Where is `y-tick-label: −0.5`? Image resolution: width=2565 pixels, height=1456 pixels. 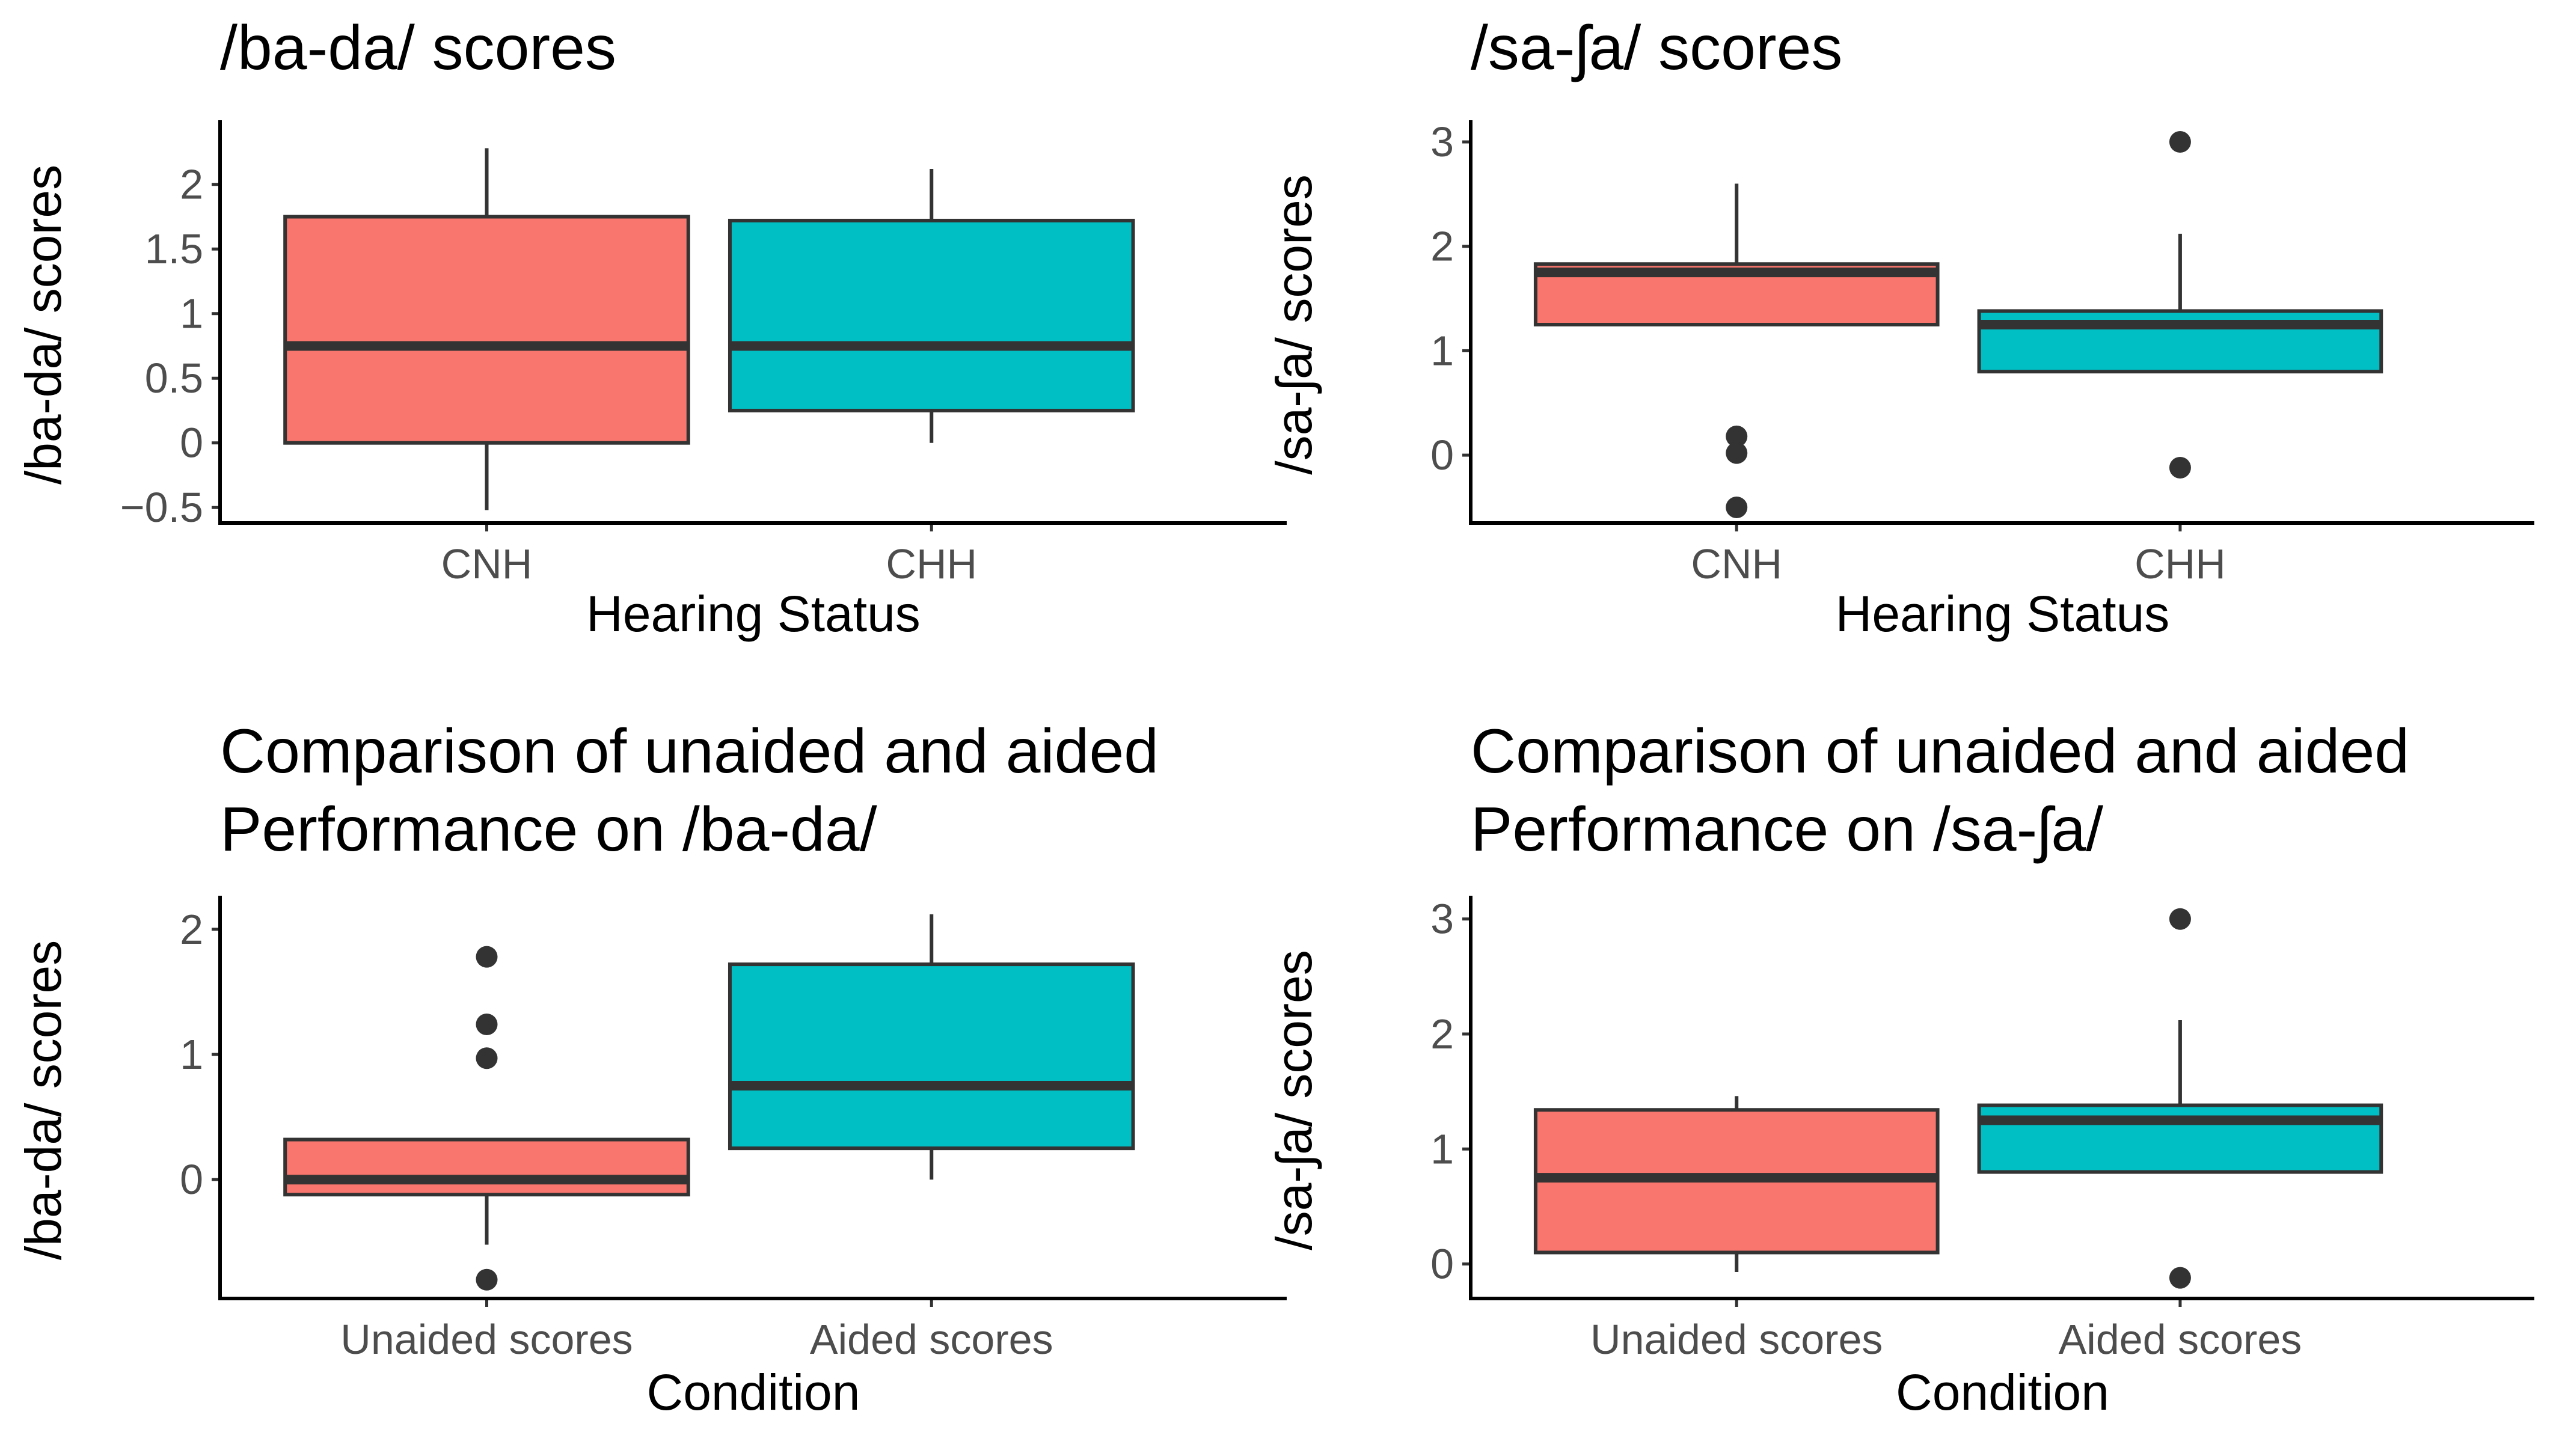
y-tick-label: −0.5 is located at coordinates (161, 508).